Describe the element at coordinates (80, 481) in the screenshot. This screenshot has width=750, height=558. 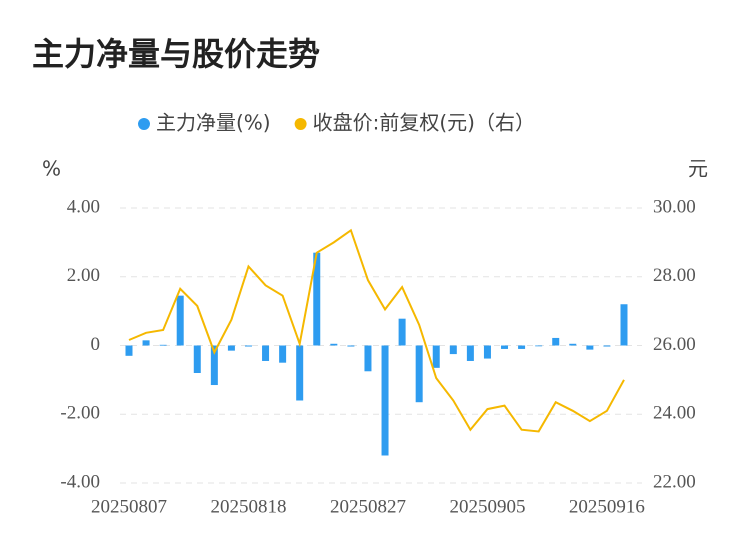
I see `y-tick-label: -4.00` at that location.